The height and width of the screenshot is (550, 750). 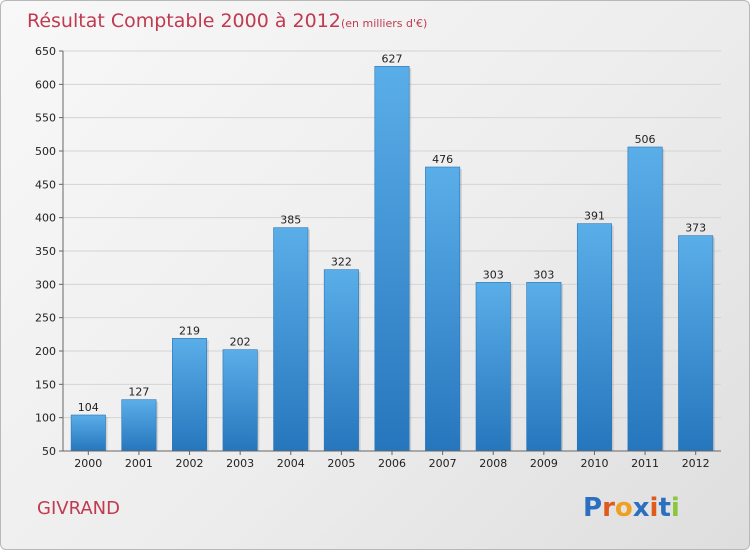 I want to click on y-tick-label: 350, so click(x=45, y=251).